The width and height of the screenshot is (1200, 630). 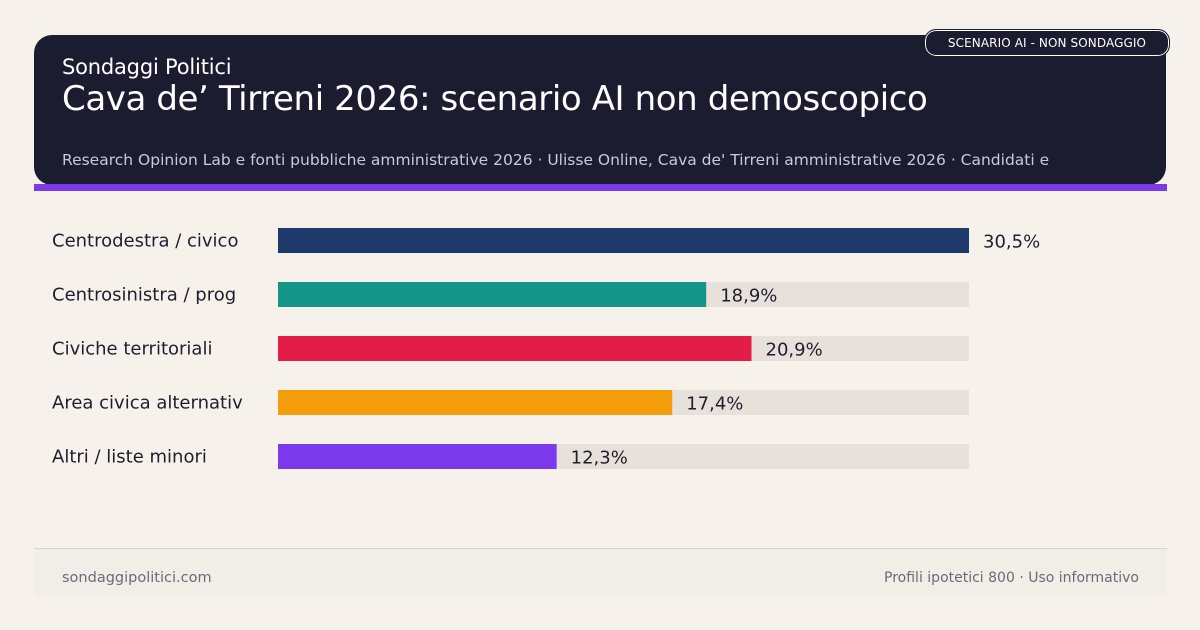 I want to click on value-label: 20,9%, so click(x=794, y=350).